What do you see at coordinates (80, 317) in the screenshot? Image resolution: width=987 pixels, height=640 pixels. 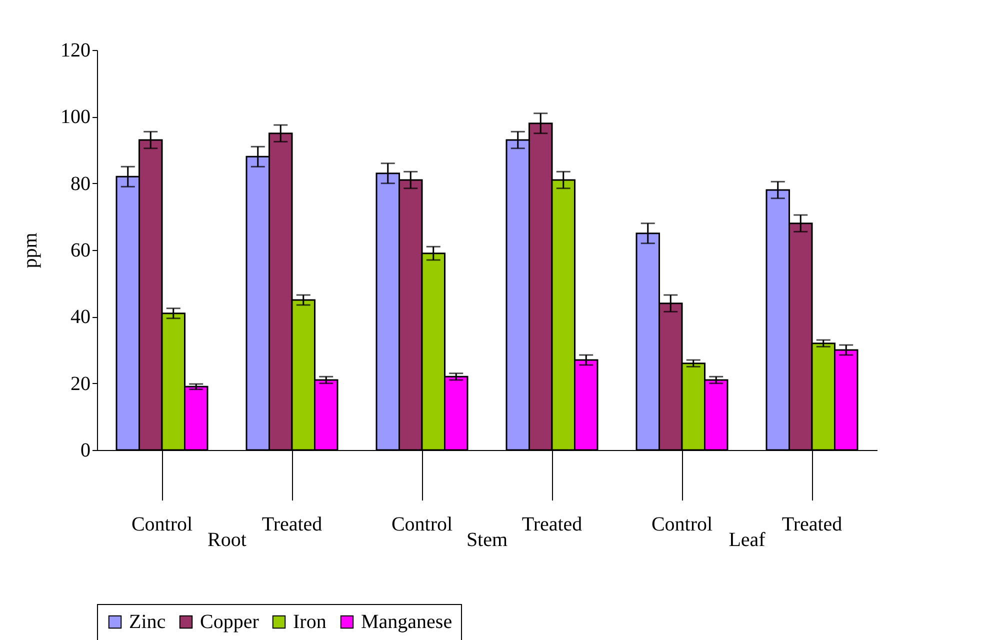 I see `y-tick-label: 40` at bounding box center [80, 317].